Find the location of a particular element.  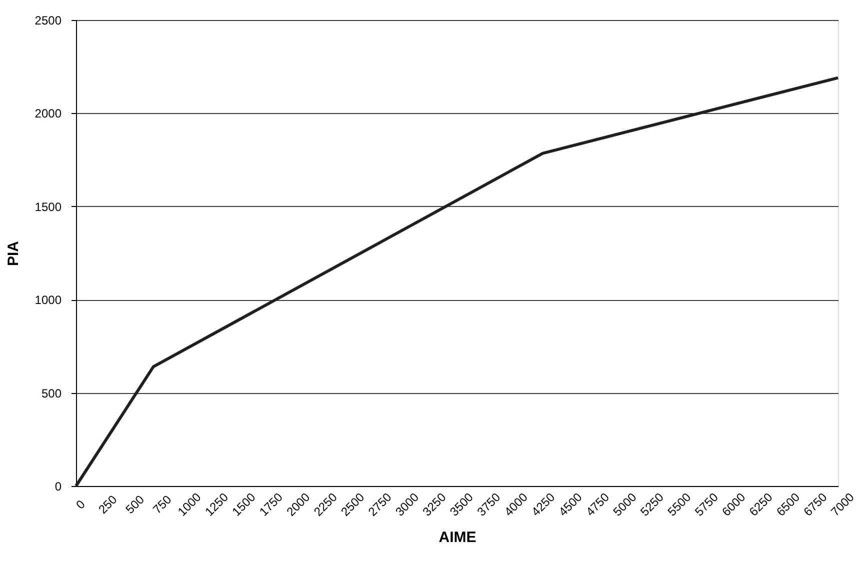

y-tick-label: 1500 is located at coordinates (48, 207).